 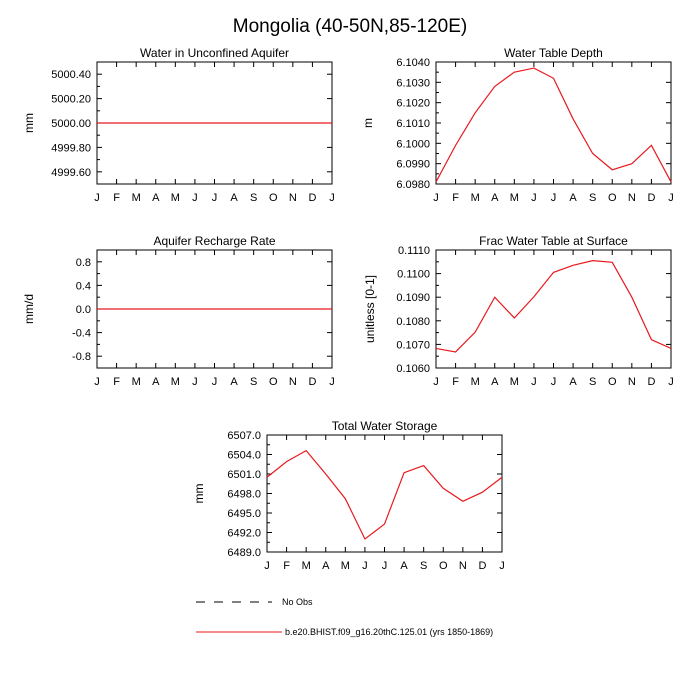 What do you see at coordinates (413, 124) in the screenshot?
I see `y-tick-label: 6.1010` at bounding box center [413, 124].